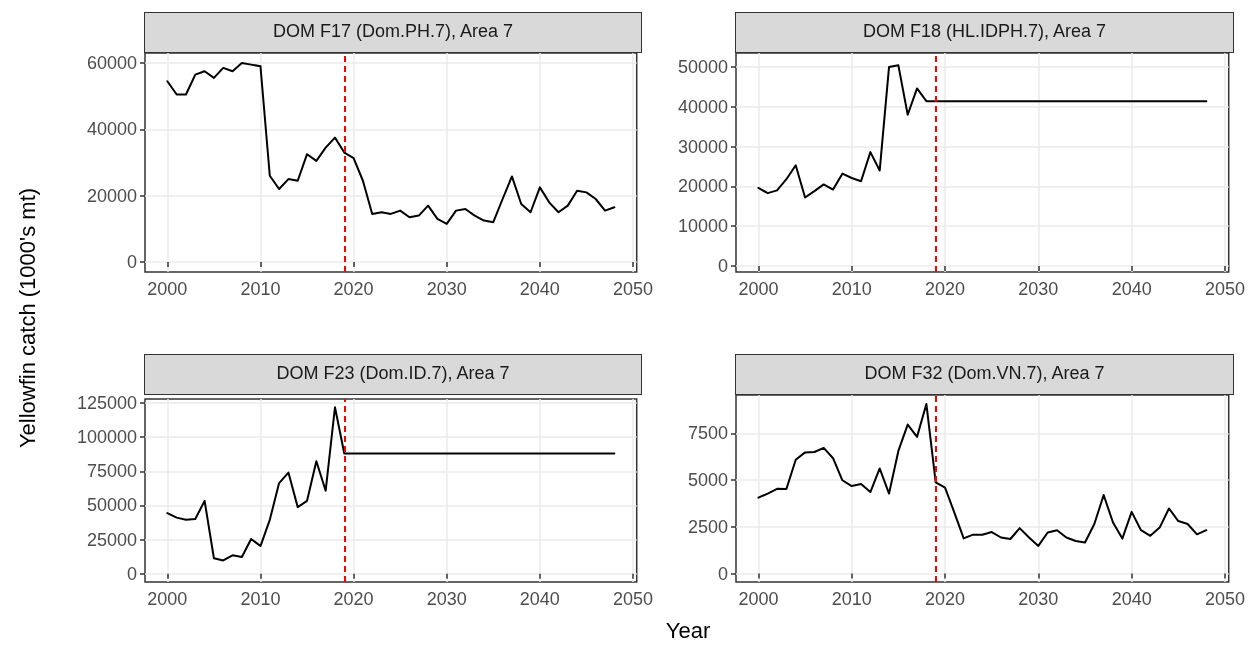  What do you see at coordinates (984, 374) in the screenshot?
I see `chart-title: DOM F32 (Dom.VN.7), Area 7` at bounding box center [984, 374].